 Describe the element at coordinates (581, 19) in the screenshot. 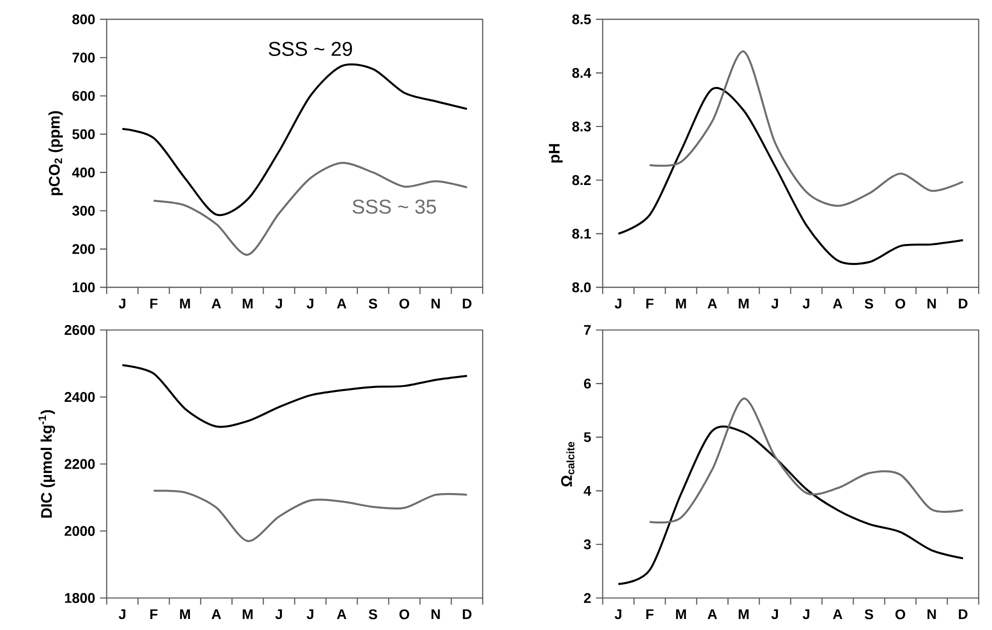

I see `y-tick-label: 8.5` at that location.